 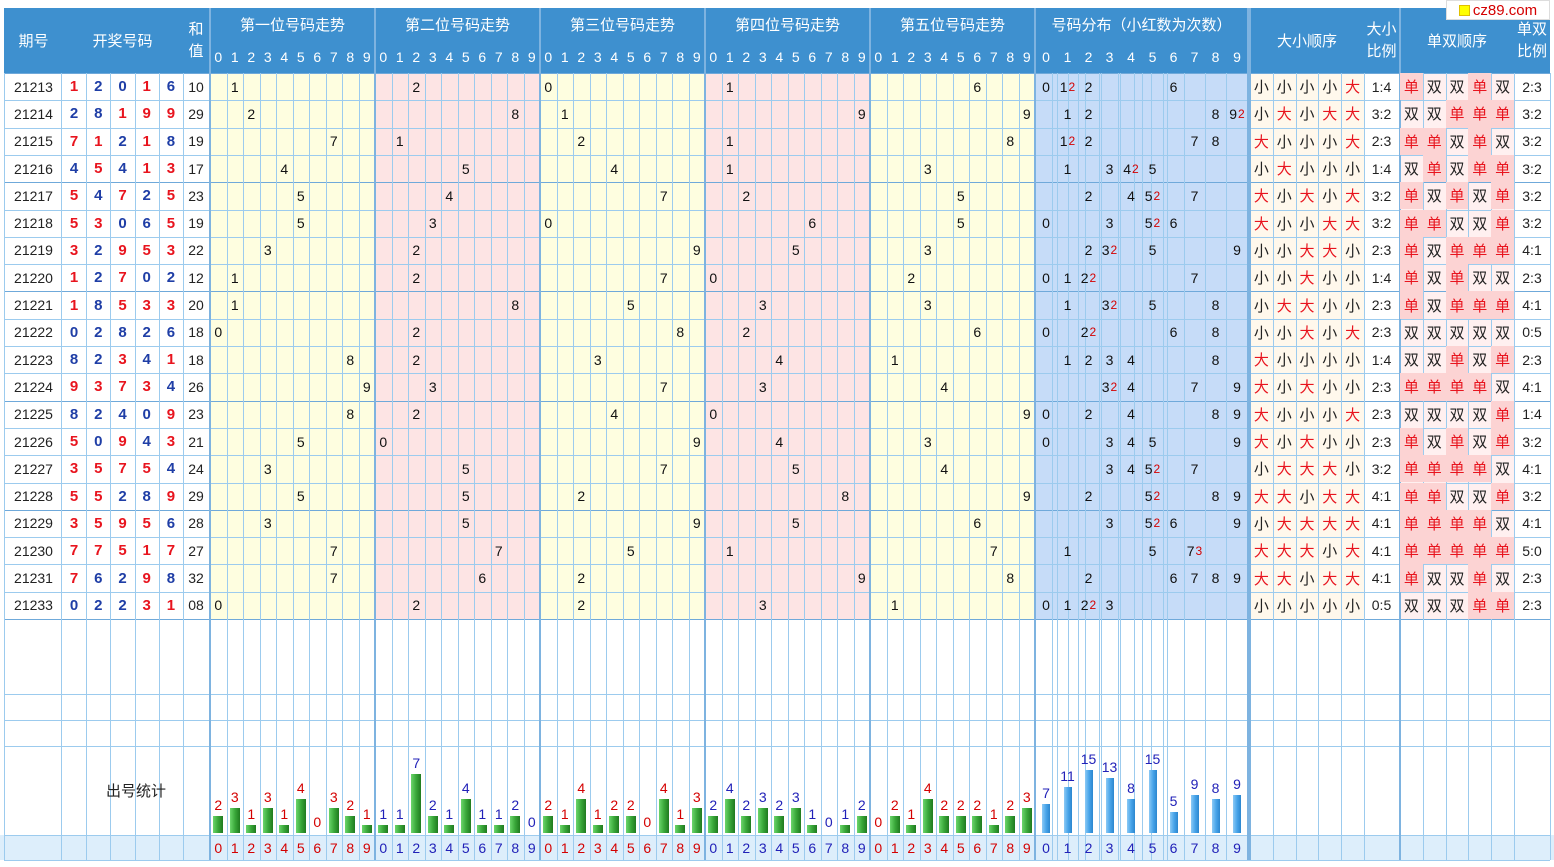 I want to click on stat-bar-label: 4, so click(x=300, y=788).